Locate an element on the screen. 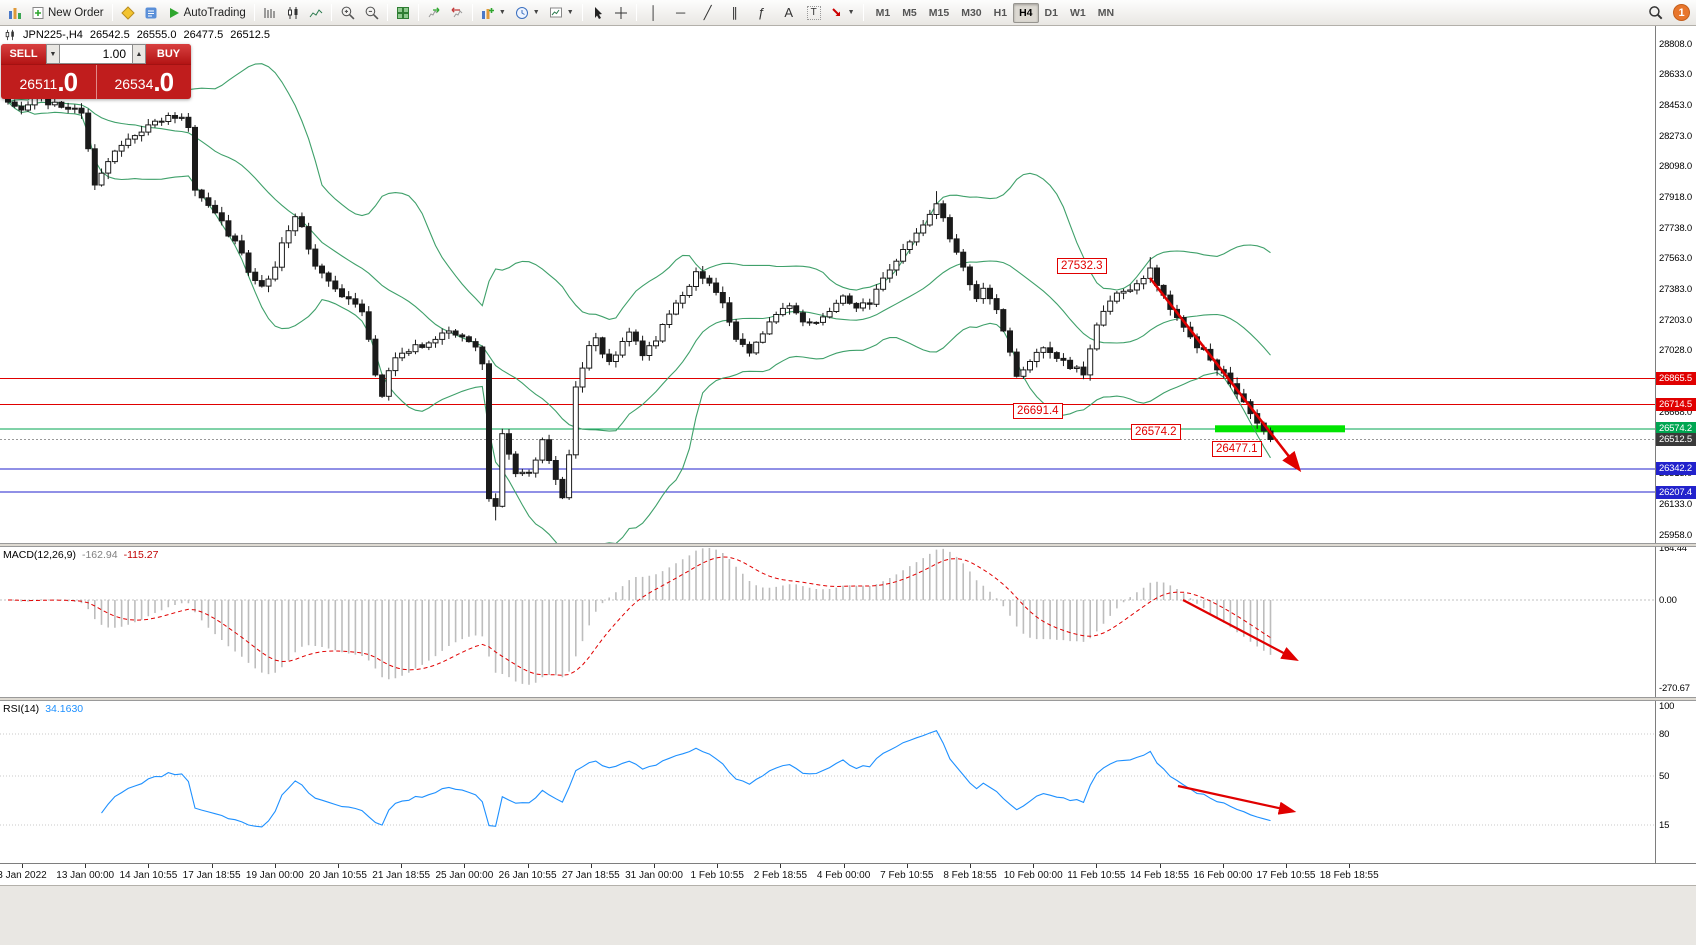 The image size is (1696, 945). timeframe-button-m15: M15 is located at coordinates (939, 12).